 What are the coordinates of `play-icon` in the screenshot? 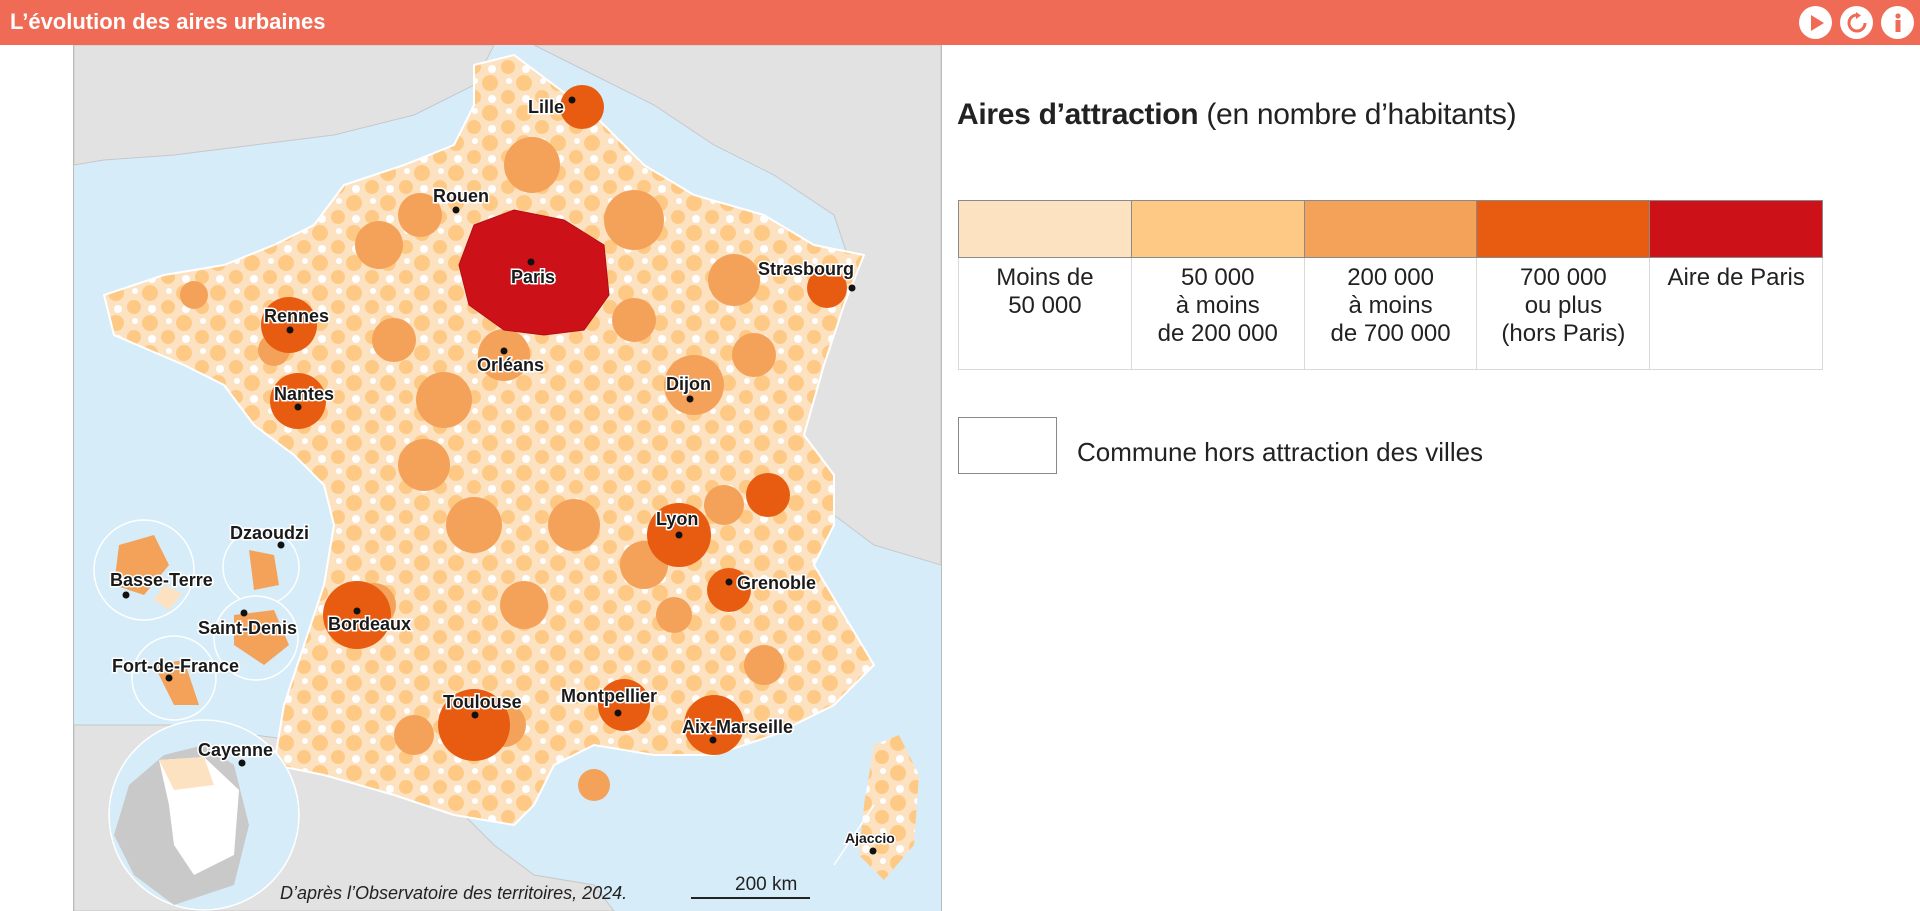 It's located at (1817, 22).